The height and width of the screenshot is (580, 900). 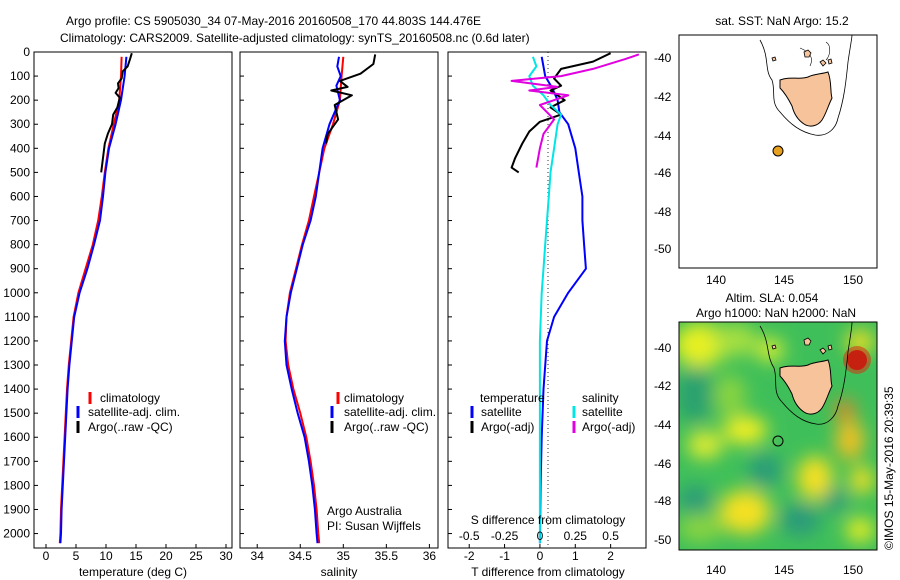 What do you see at coordinates (776, 432) in the screenshot?
I see `sla-field` at bounding box center [776, 432].